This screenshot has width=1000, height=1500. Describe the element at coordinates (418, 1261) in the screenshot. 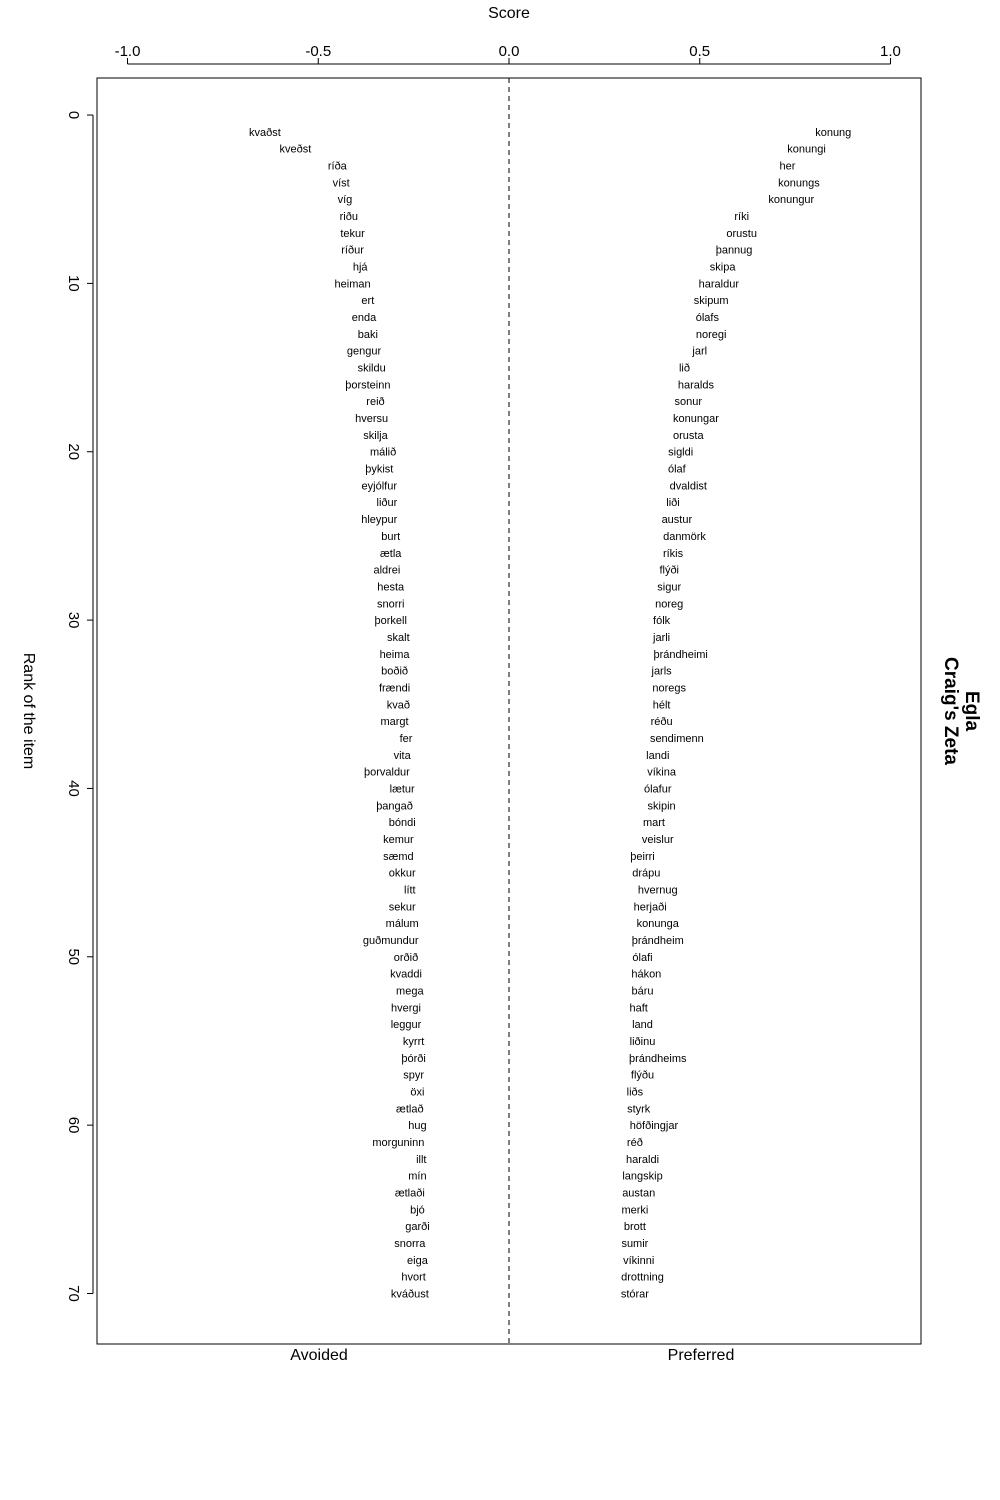

I see `word-label: eiga` at that location.